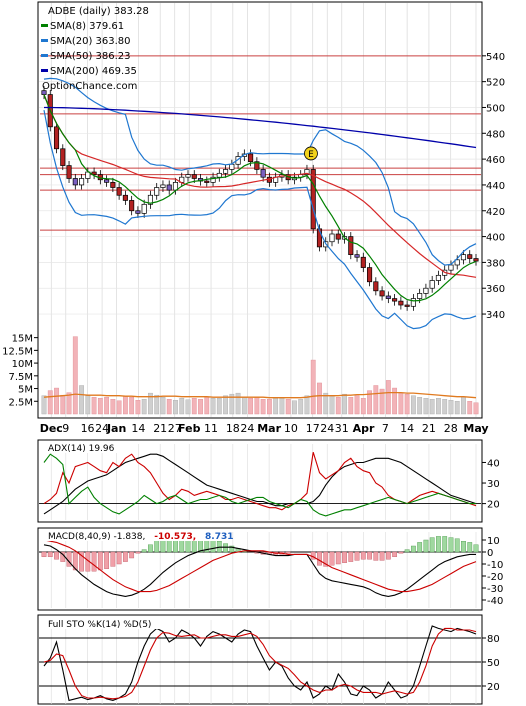 The image size is (526, 706). What do you see at coordinates (247, 428) in the screenshot?
I see `x-label-11: 24` at bounding box center [247, 428].